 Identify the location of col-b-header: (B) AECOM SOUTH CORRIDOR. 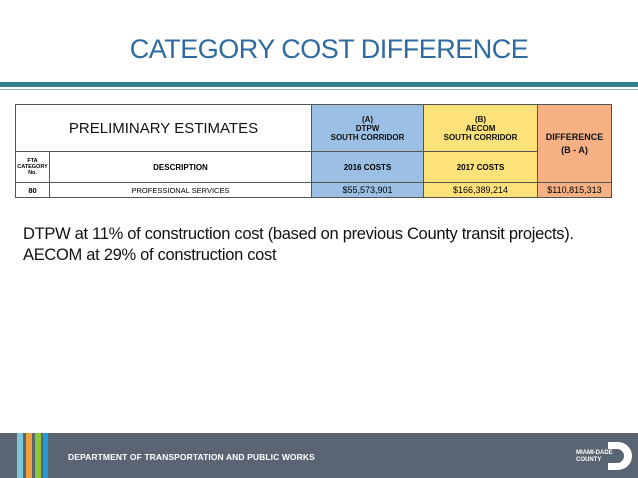
(480, 128).